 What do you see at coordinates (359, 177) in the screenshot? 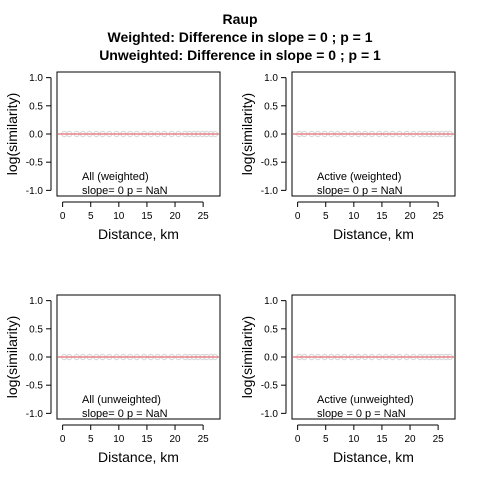
I see `panel-annotation-label: Active (weighted)` at bounding box center [359, 177].